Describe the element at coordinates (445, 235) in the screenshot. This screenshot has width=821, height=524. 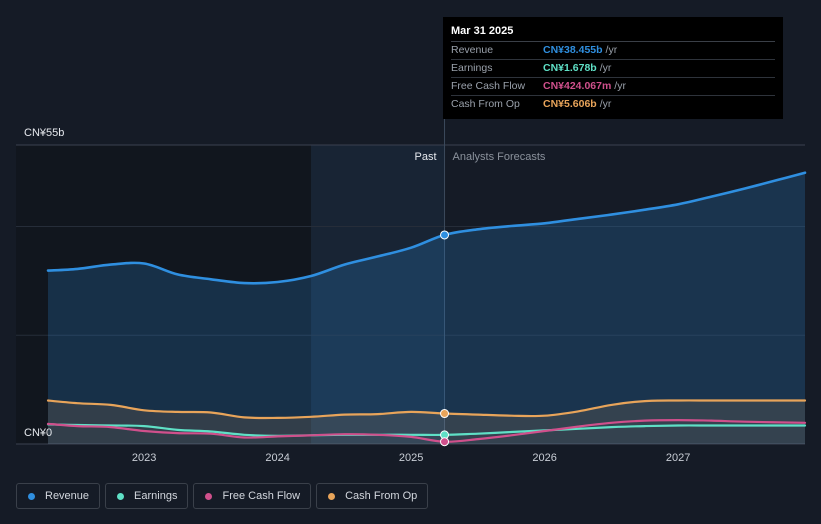
I see `revenue-point` at that location.